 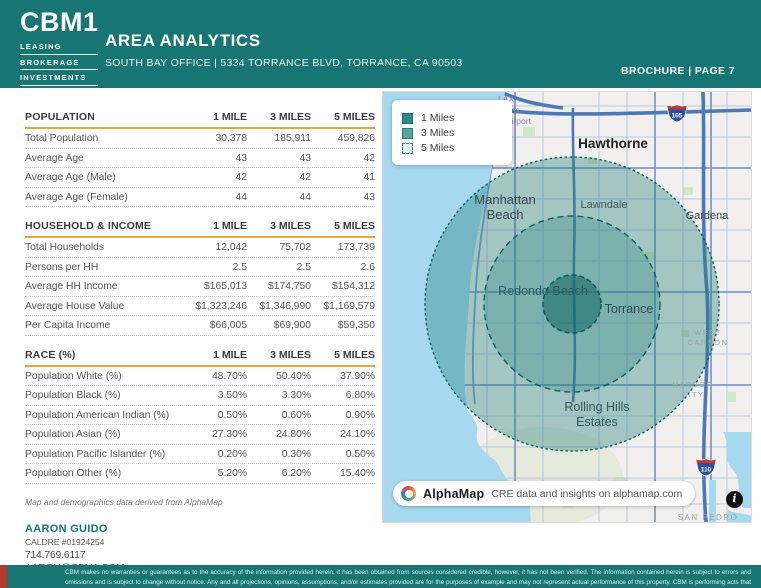 I want to click on row-label: Total Population, so click(x=62, y=138).